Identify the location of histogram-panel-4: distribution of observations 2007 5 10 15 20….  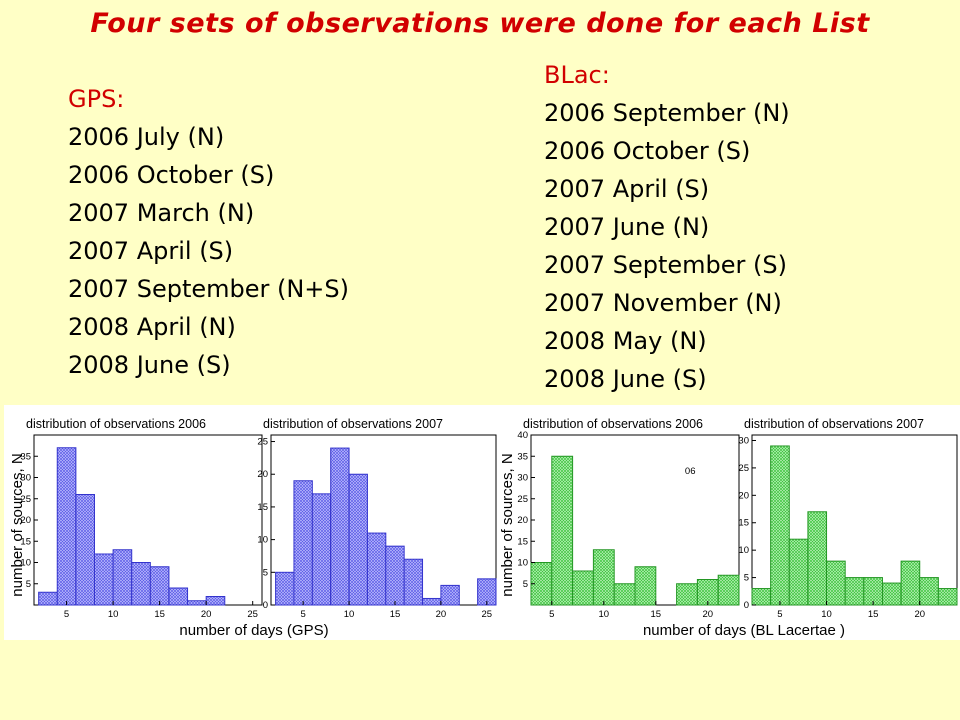
(848, 518).